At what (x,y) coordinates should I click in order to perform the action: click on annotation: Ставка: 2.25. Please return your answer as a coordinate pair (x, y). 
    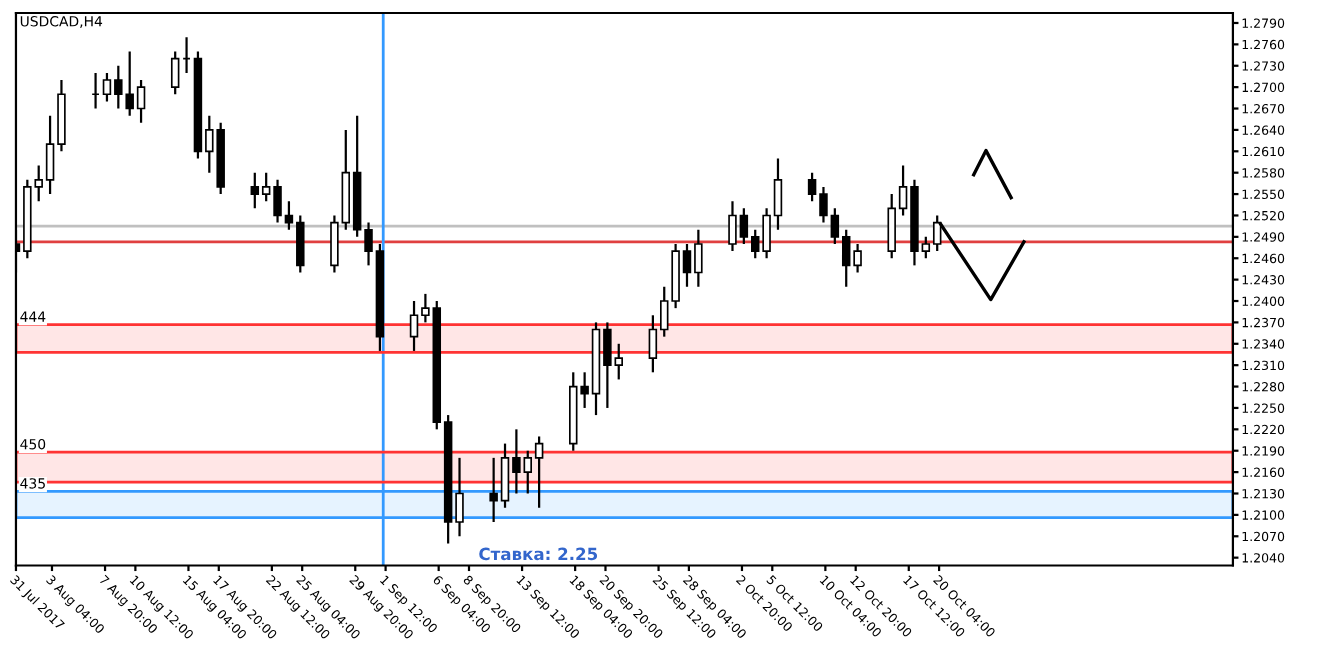
    Looking at the image, I should click on (538, 554).